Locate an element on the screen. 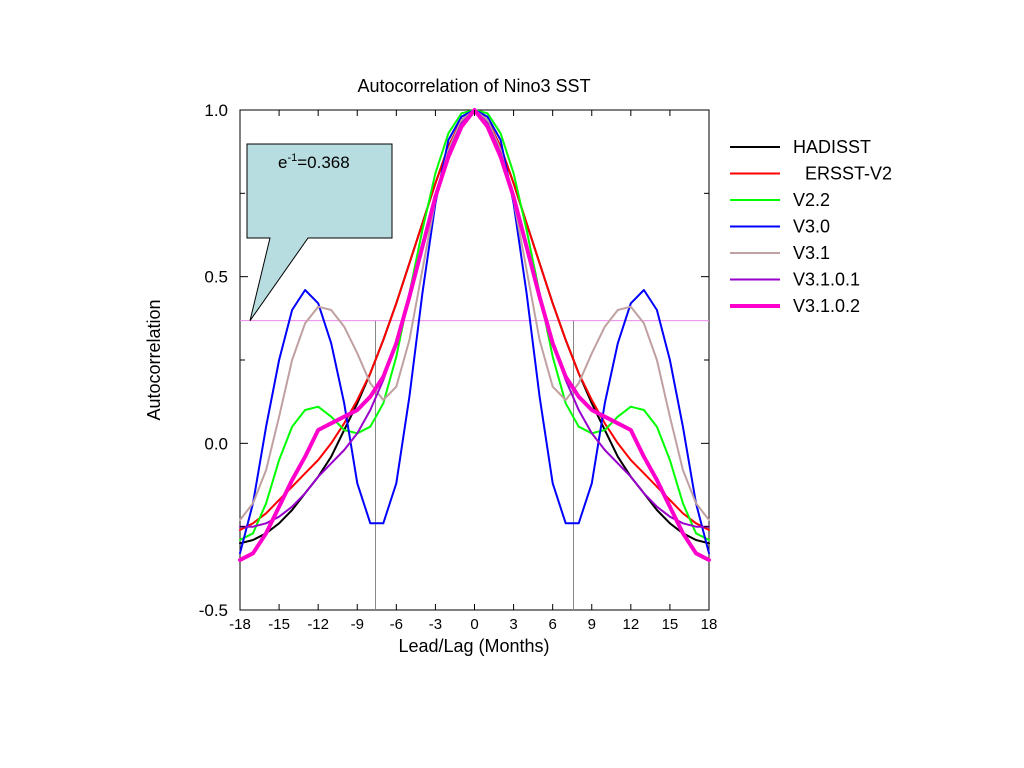 The image size is (1024, 768). y-axis-title: Autocorrelation is located at coordinates (154, 359).